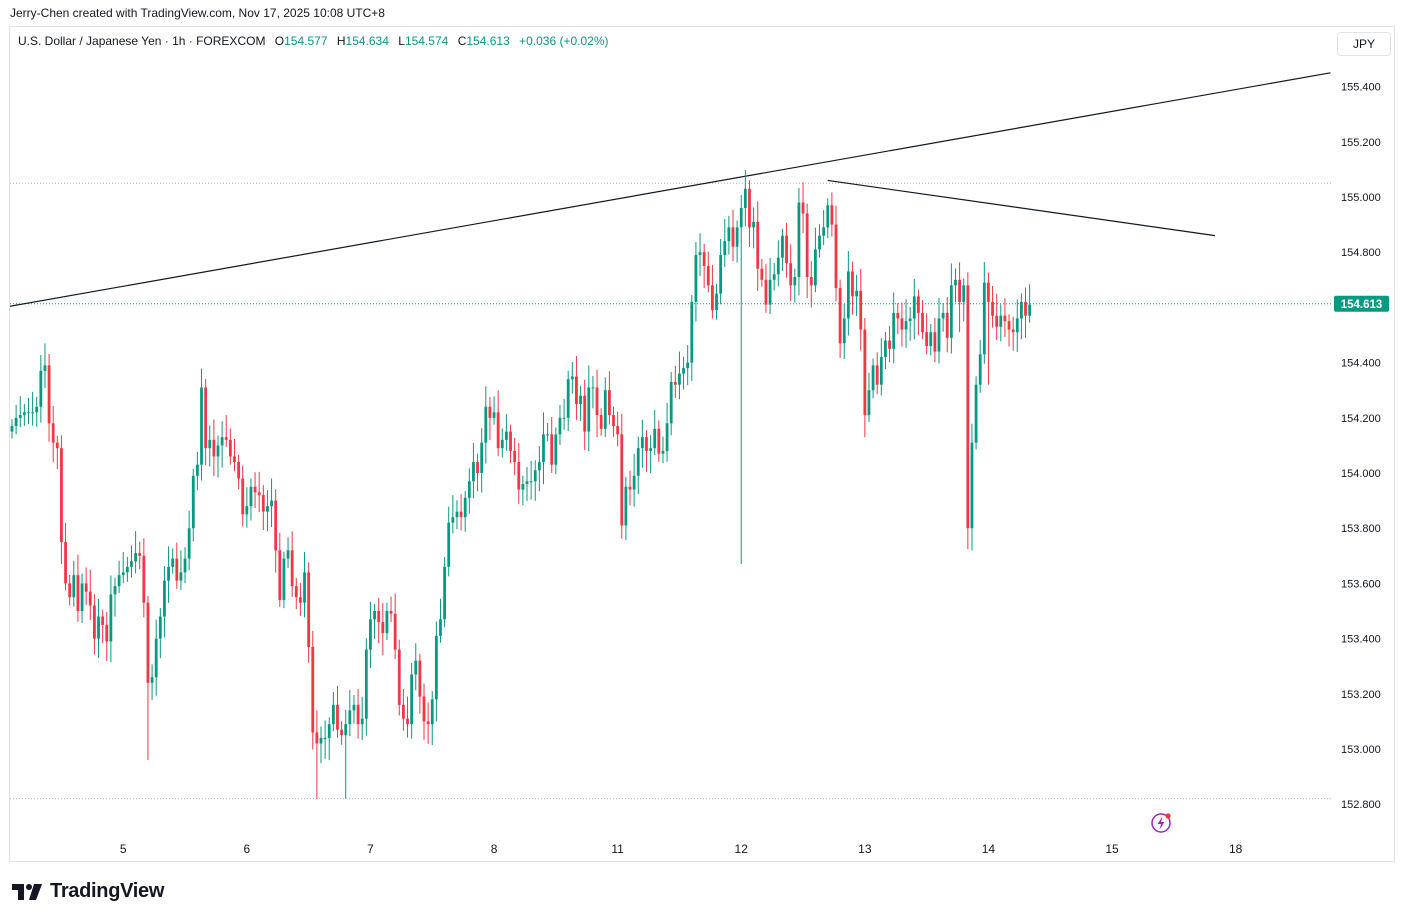  I want to click on alert-icon, so click(1161, 823).